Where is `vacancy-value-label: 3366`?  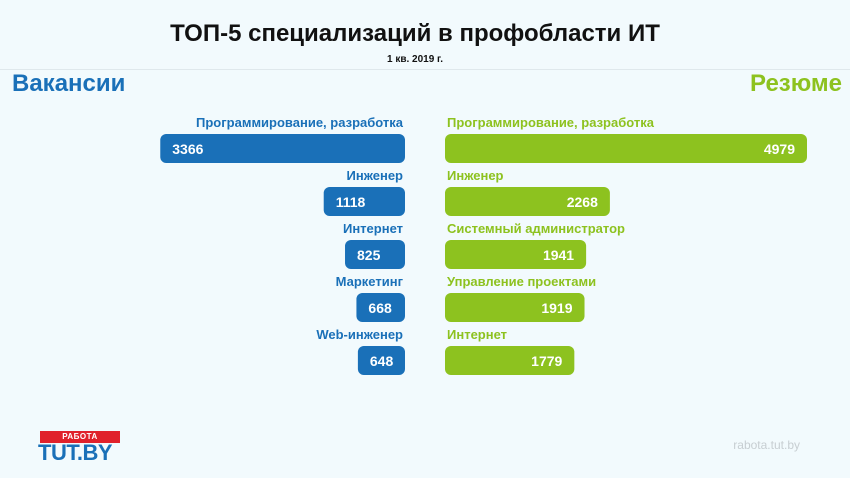
vacancy-value-label: 3366 is located at coordinates (187, 149).